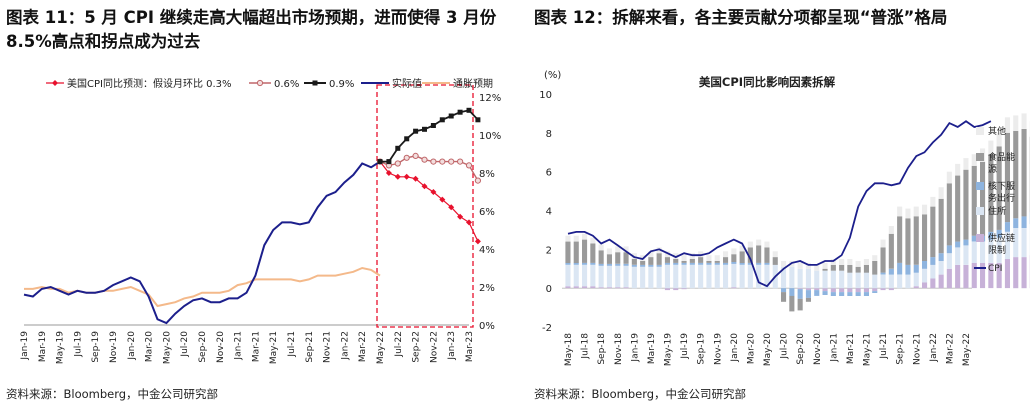 The height and width of the screenshot is (412, 1030). I want to click on y-tick-label: 0%, so click(487, 326).